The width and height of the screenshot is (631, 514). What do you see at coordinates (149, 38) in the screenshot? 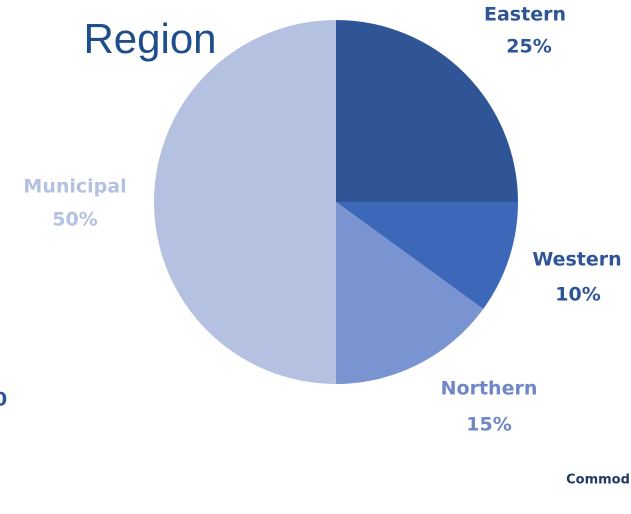
I see `chart-title: Region` at bounding box center [149, 38].